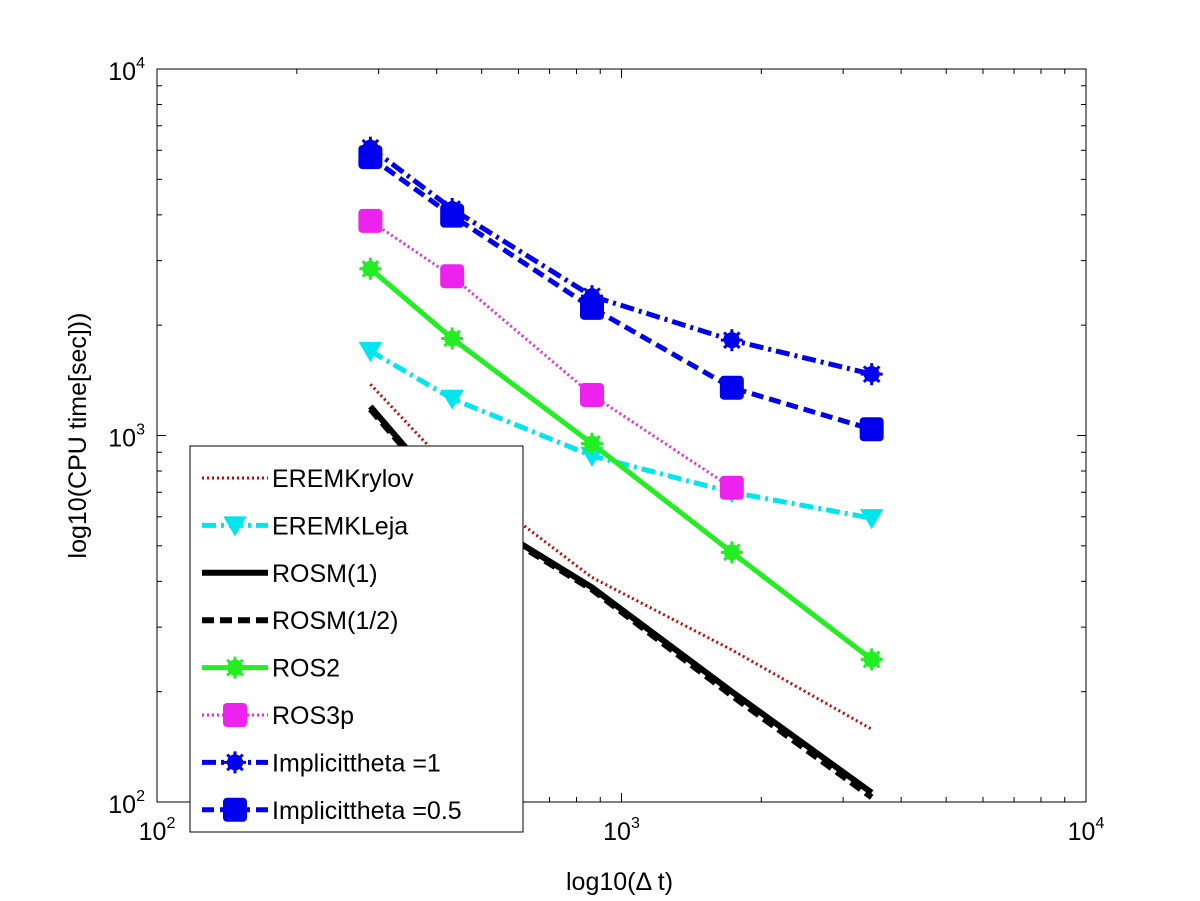 The height and width of the screenshot is (901, 1200). Describe the element at coordinates (340, 526) in the screenshot. I see `legend-label: EREMKLeja` at that location.